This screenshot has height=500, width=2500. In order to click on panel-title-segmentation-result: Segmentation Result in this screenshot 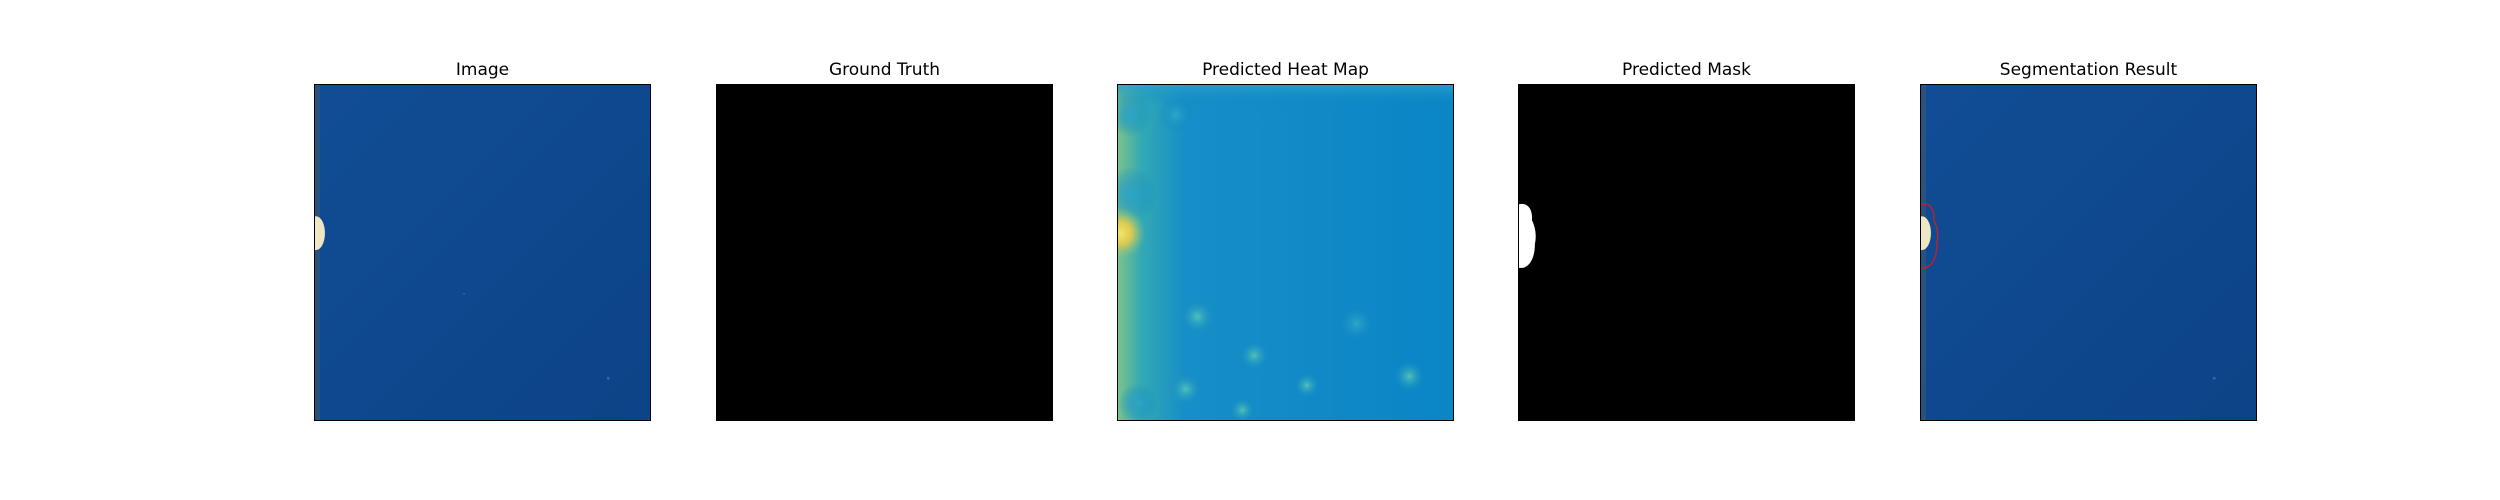, I will do `click(2088, 70)`.